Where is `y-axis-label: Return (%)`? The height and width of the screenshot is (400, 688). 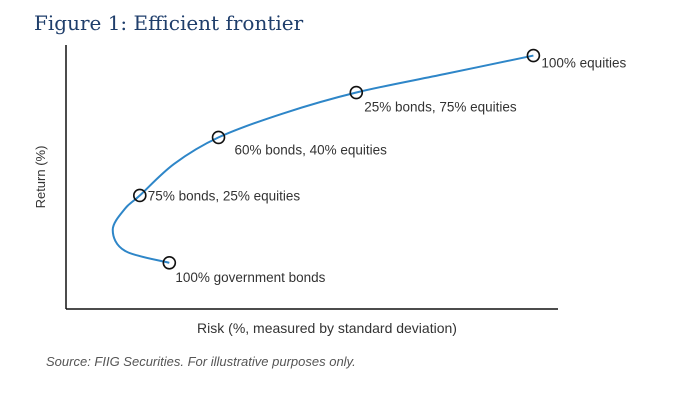 y-axis-label: Return (%) is located at coordinates (40, 177).